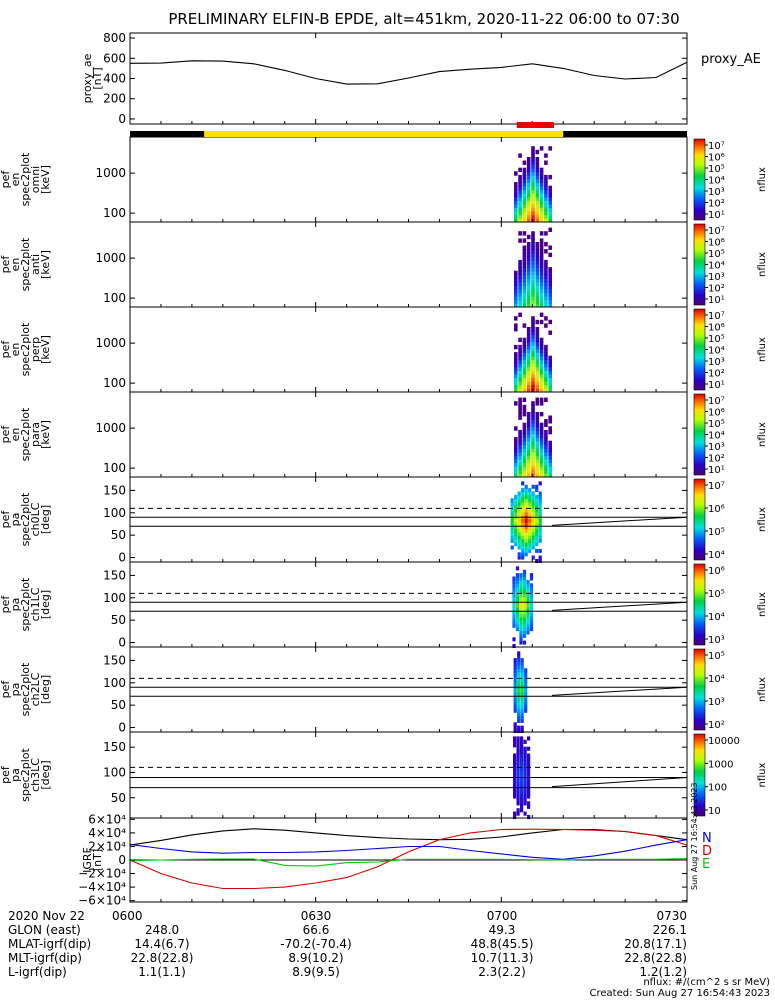 The height and width of the screenshot is (1000, 775). I want to click on colorbar-tick-label: 10¹, so click(716, 215).